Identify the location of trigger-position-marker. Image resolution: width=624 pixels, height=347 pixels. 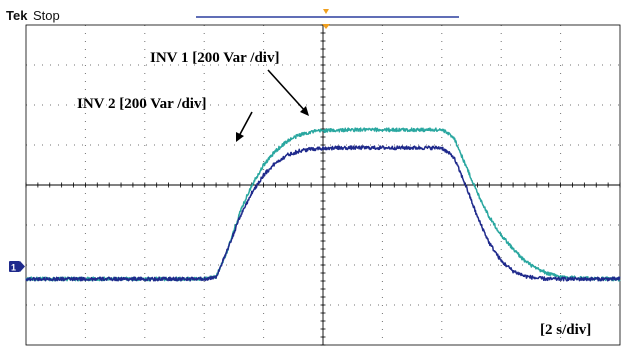
(326, 11).